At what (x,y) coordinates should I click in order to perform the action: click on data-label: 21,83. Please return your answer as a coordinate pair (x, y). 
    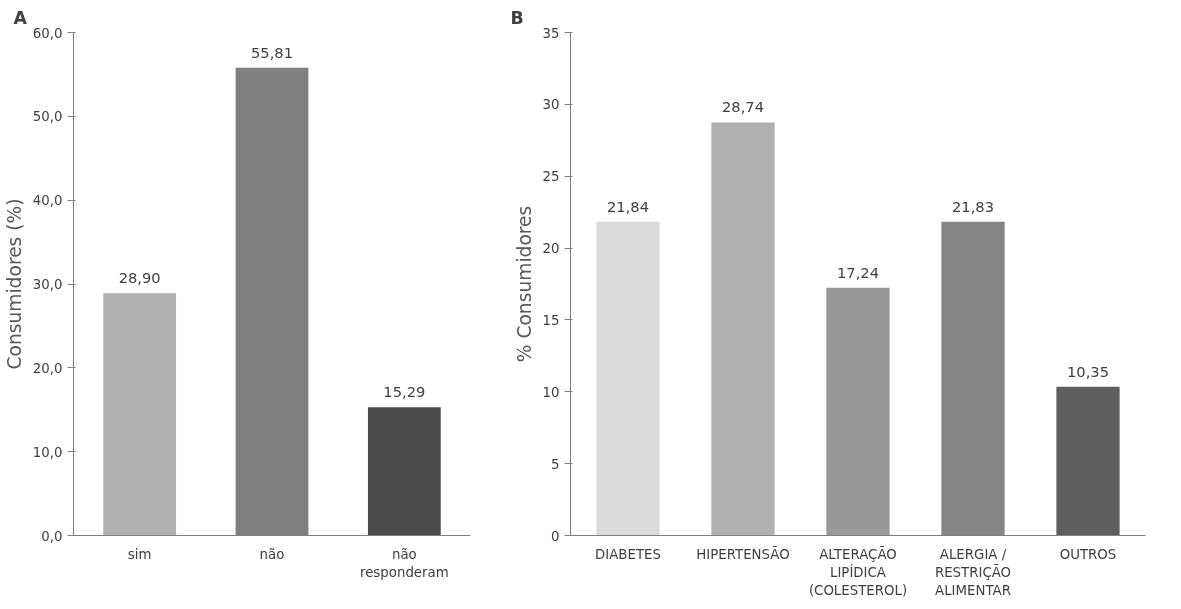
    Looking at the image, I should click on (973, 206).